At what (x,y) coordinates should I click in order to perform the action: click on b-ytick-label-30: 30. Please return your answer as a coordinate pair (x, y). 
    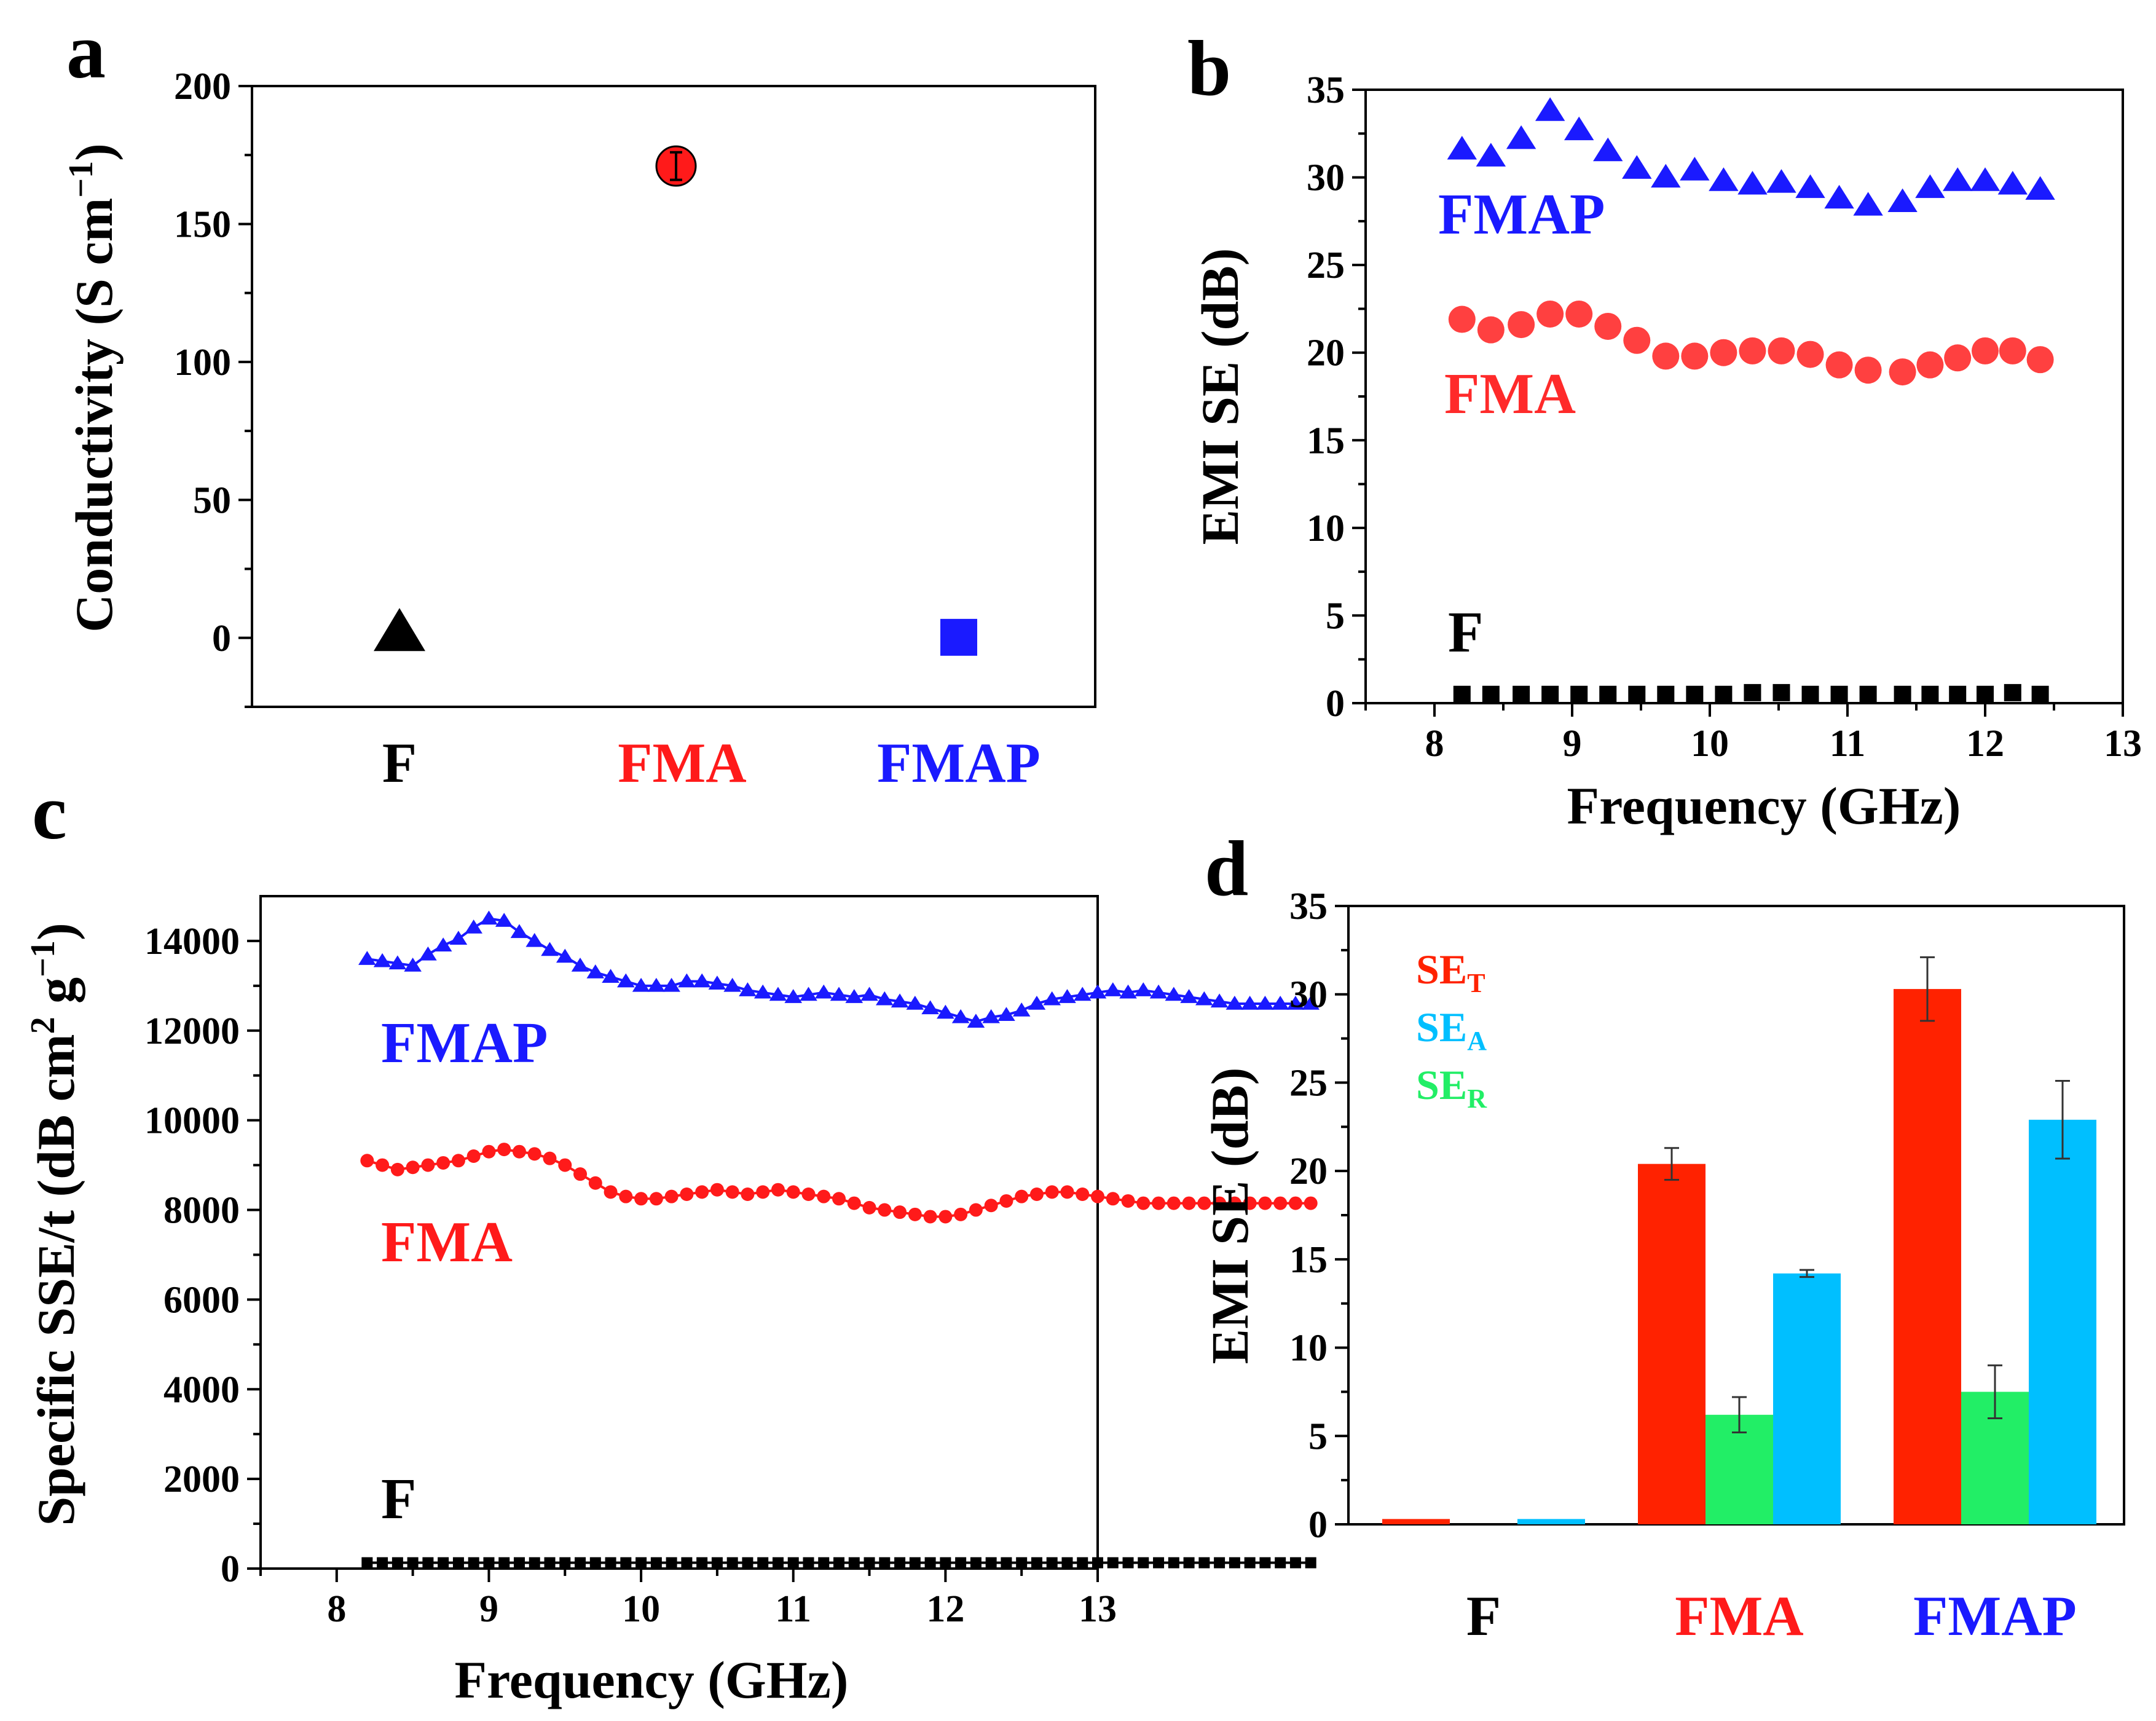
    Looking at the image, I should click on (1326, 178).